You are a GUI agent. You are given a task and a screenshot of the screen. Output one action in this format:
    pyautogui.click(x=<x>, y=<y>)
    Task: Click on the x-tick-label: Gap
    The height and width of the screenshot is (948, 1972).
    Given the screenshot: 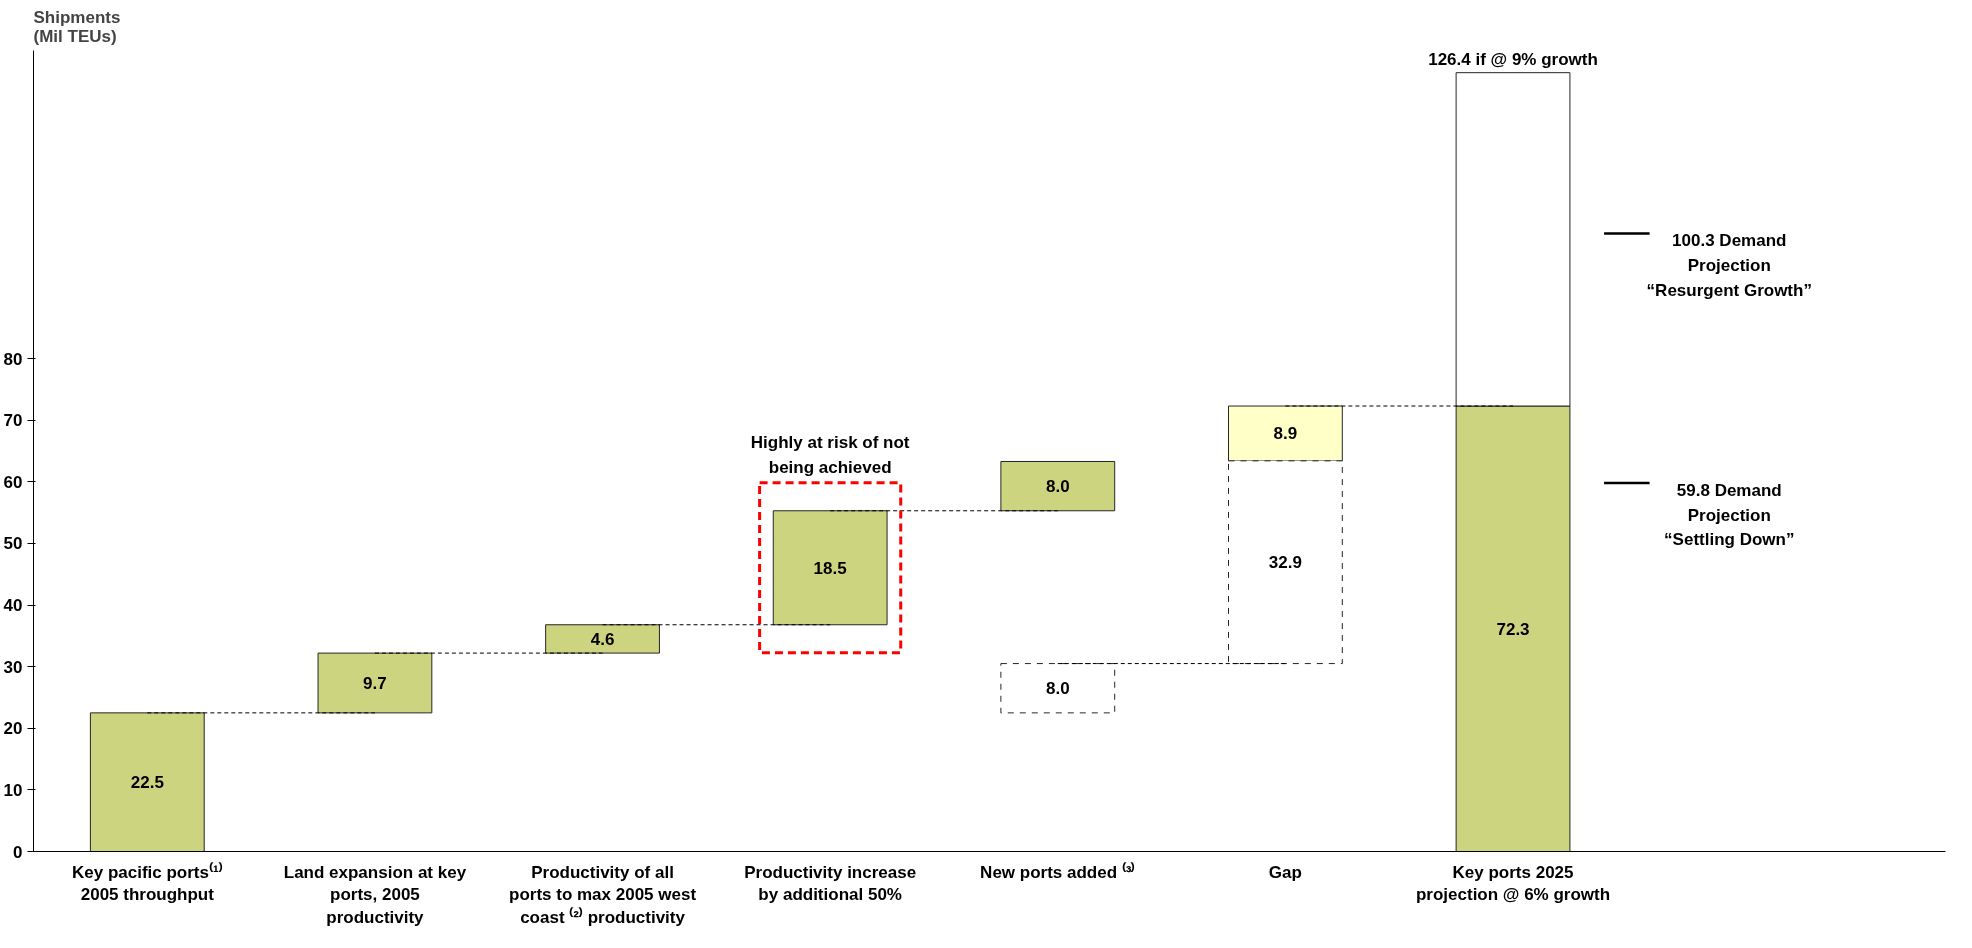 What is the action you would take?
    pyautogui.click(x=1285, y=872)
    